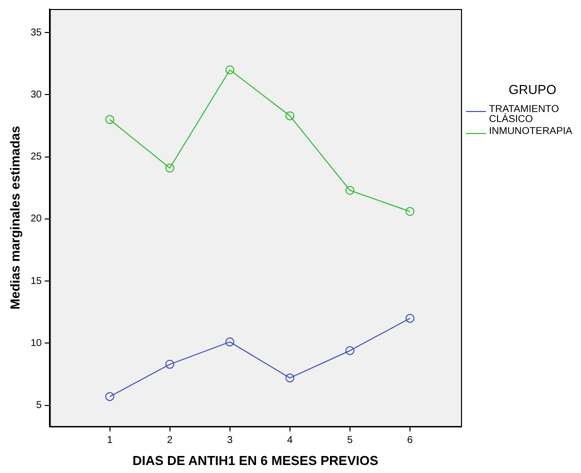 This screenshot has width=581, height=473. I want to click on x-tick-label: 3, so click(230, 440).